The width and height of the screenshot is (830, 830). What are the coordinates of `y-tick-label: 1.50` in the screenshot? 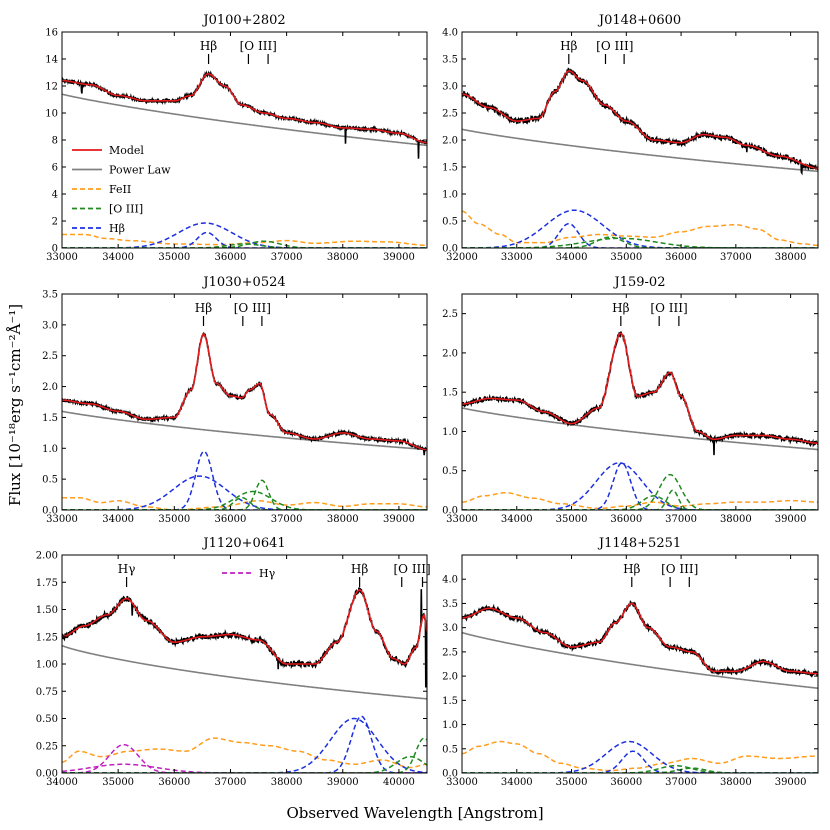 It's located at (47, 610).